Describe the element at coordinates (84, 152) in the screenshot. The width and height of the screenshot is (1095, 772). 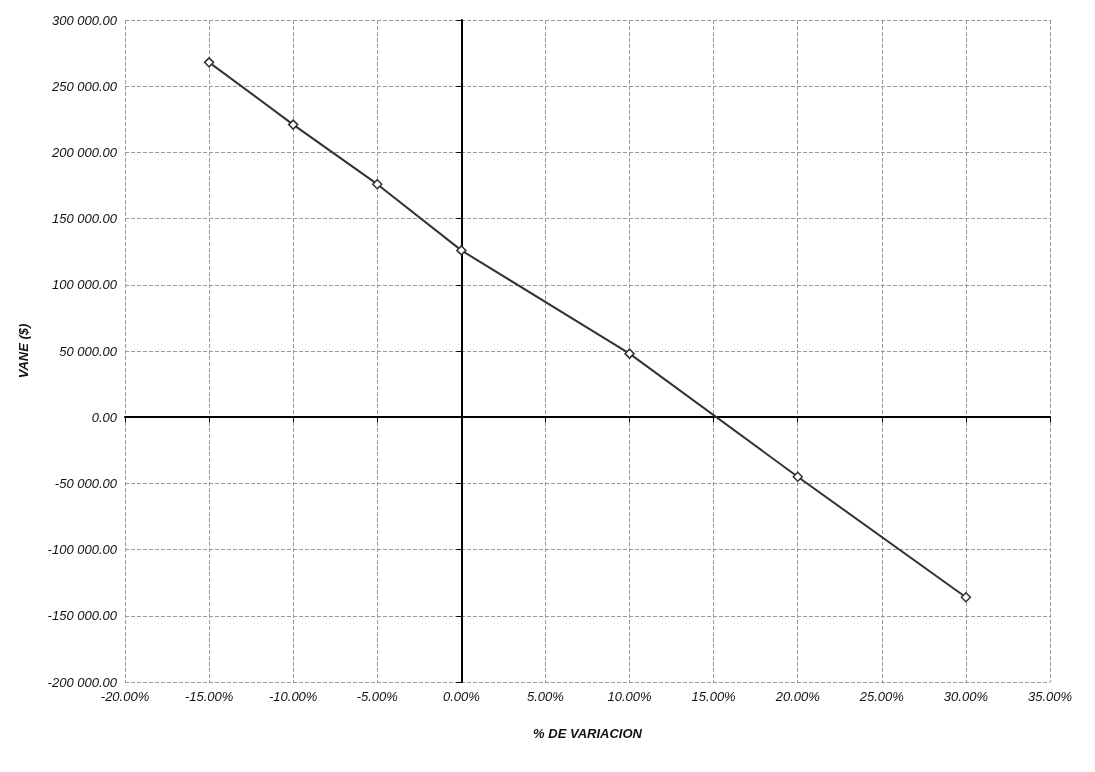
I see `y-tick-label: 200 000.00` at that location.